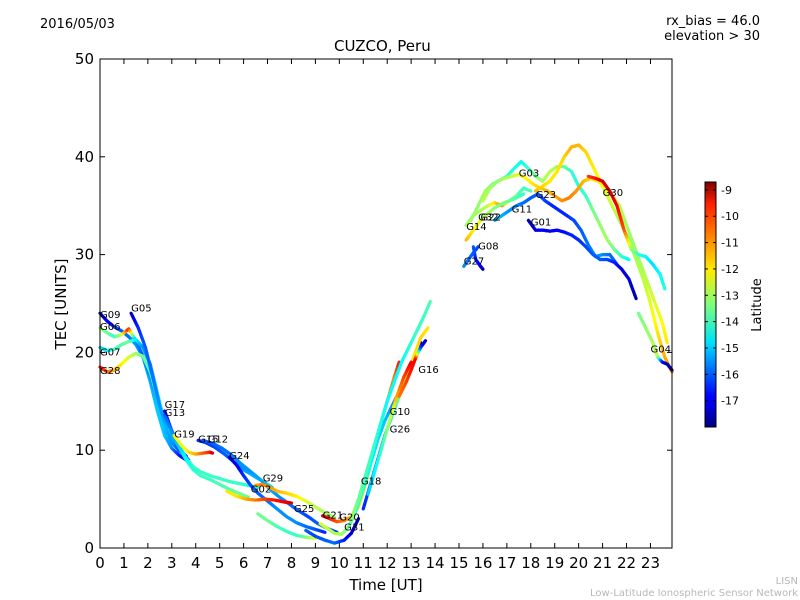  Describe the element at coordinates (730, 216) in the screenshot. I see `colorbar-tick-label: -10` at that location.